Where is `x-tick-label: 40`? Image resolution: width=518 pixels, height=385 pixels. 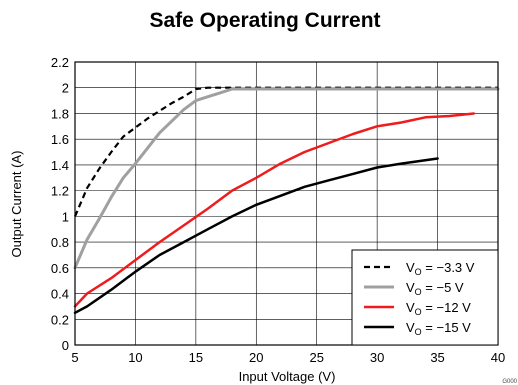
x-tick-label: 40 is located at coordinates (498, 357).